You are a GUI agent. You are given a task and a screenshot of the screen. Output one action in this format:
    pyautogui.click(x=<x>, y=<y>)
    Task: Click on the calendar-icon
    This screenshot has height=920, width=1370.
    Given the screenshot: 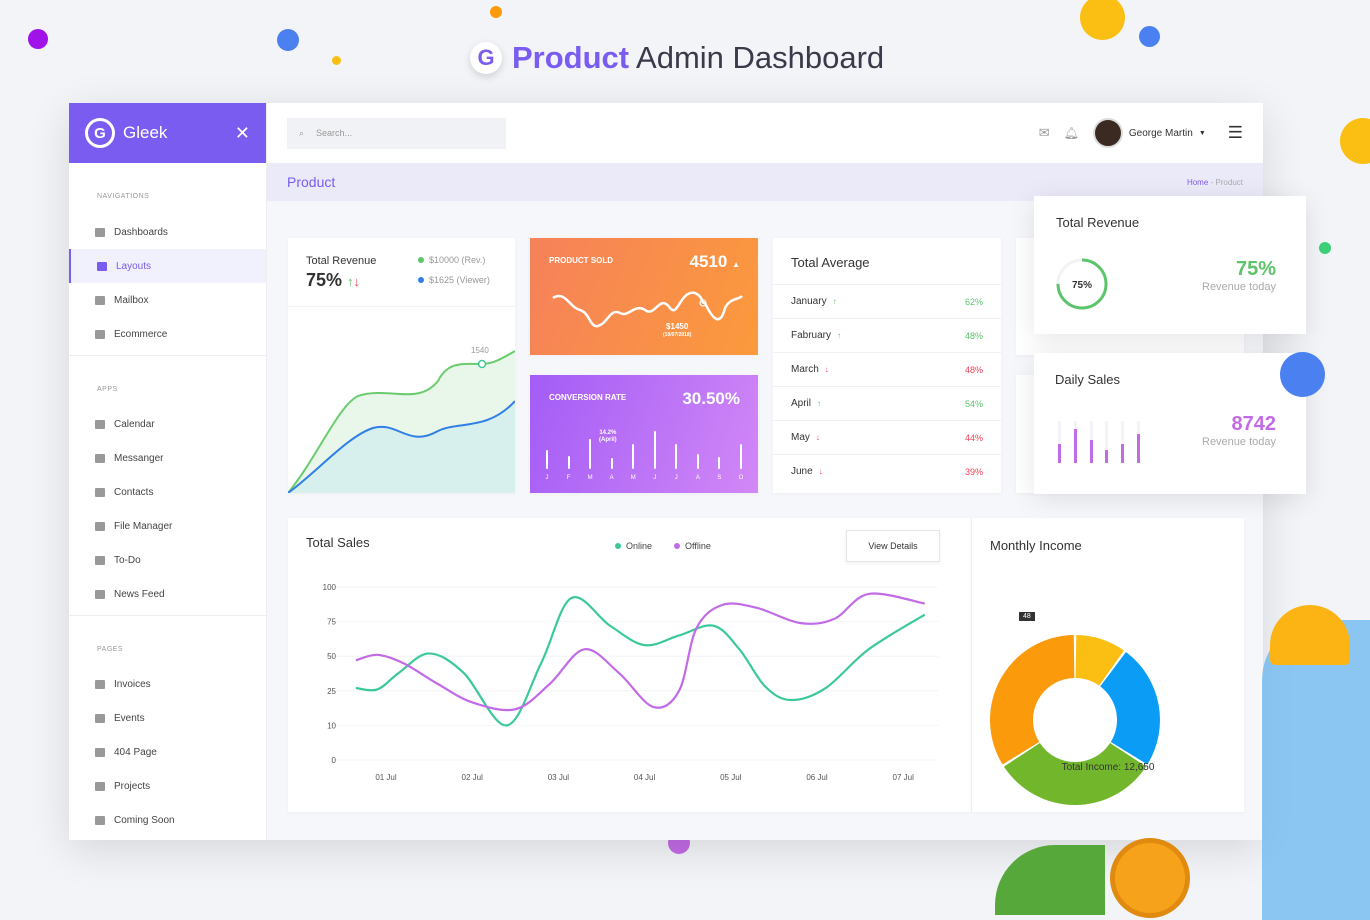 What is the action you would take?
    pyautogui.click(x=100, y=424)
    